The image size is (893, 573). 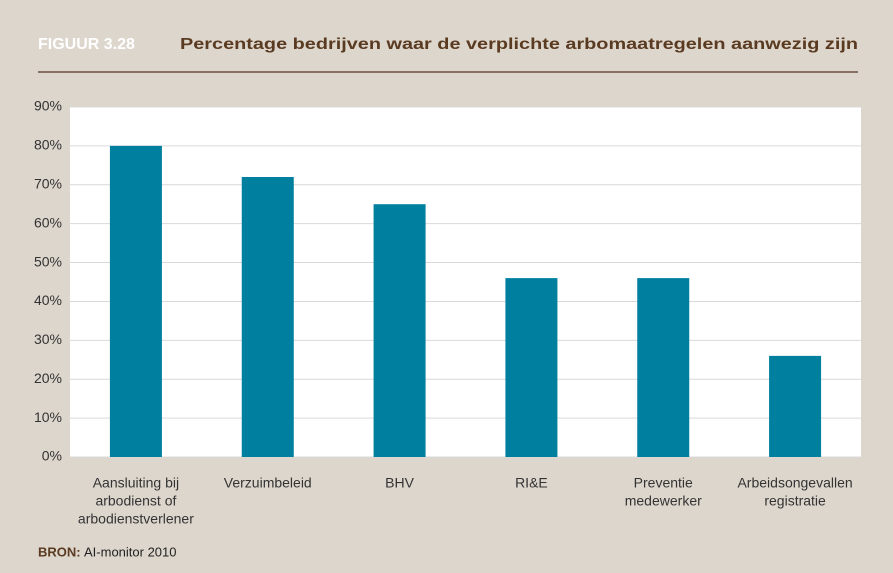 I want to click on y-tick-label: 0%, so click(x=52, y=456).